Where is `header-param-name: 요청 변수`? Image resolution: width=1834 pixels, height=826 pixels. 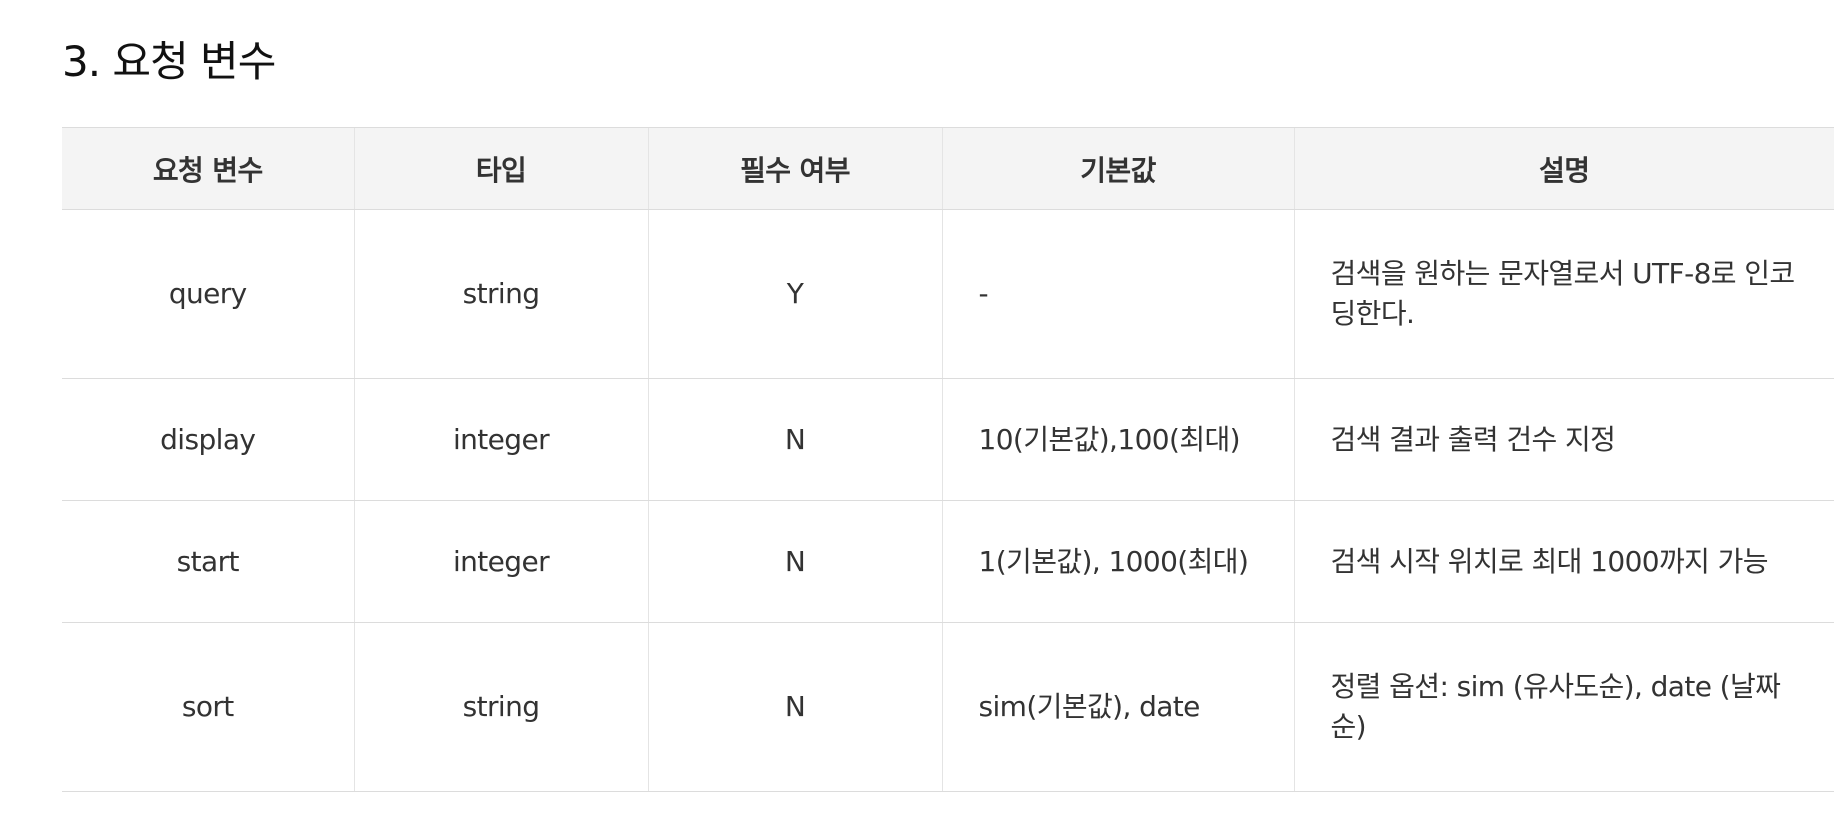 header-param-name: 요청 변수 is located at coordinates (208, 168).